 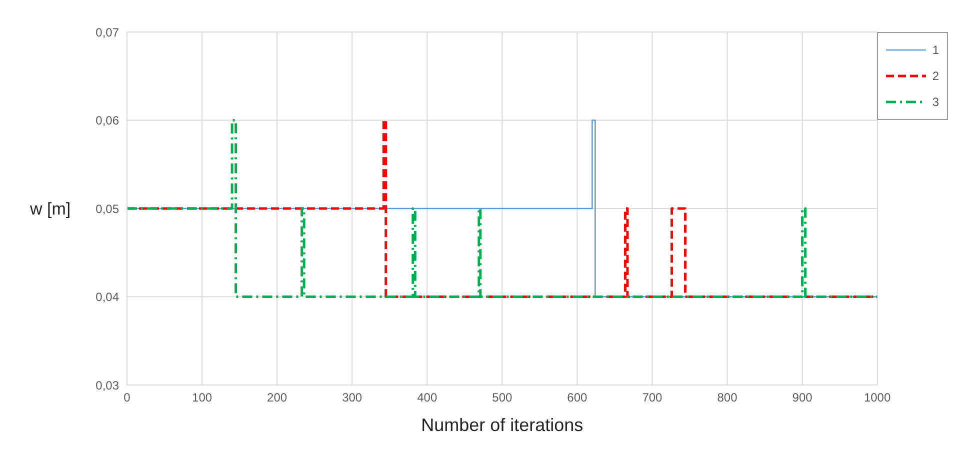 What do you see at coordinates (108, 32) in the screenshot?
I see `y-tick-label: 0,07` at bounding box center [108, 32].